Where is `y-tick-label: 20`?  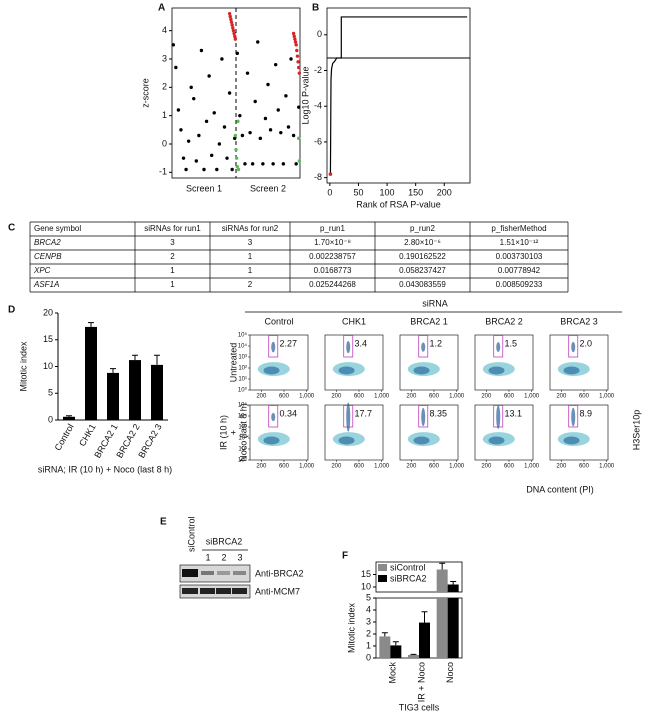
y-tick-label: 20 is located at coordinates (48, 312).